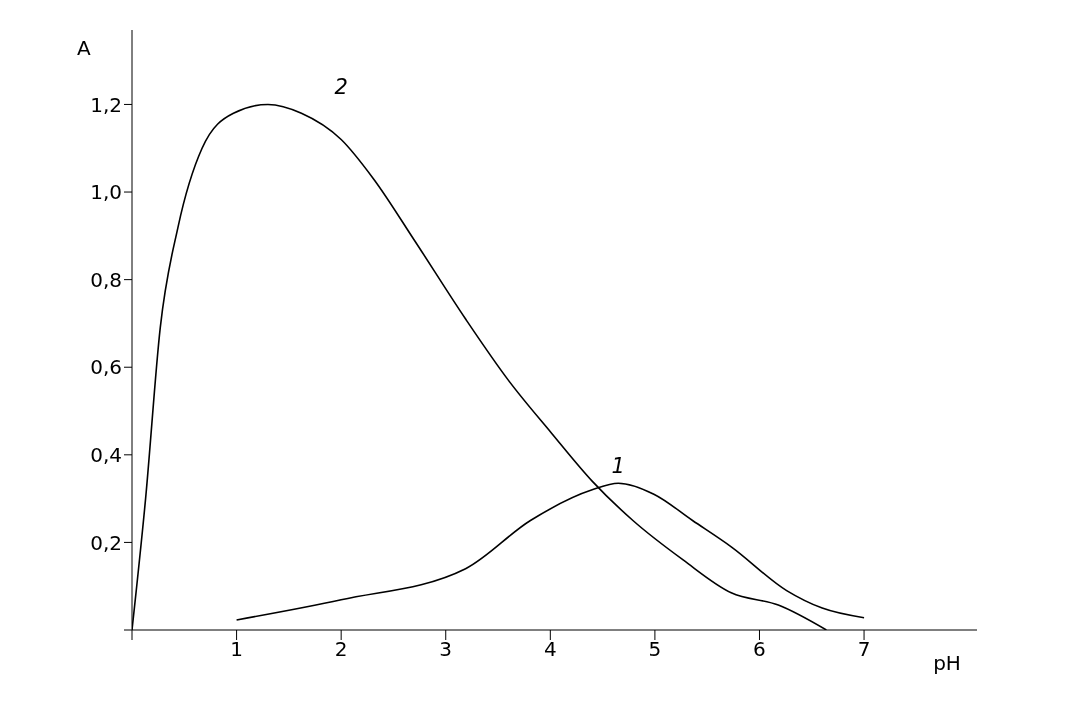  Describe the element at coordinates (759, 649) in the screenshot. I see `x-tick-label: 6` at that location.